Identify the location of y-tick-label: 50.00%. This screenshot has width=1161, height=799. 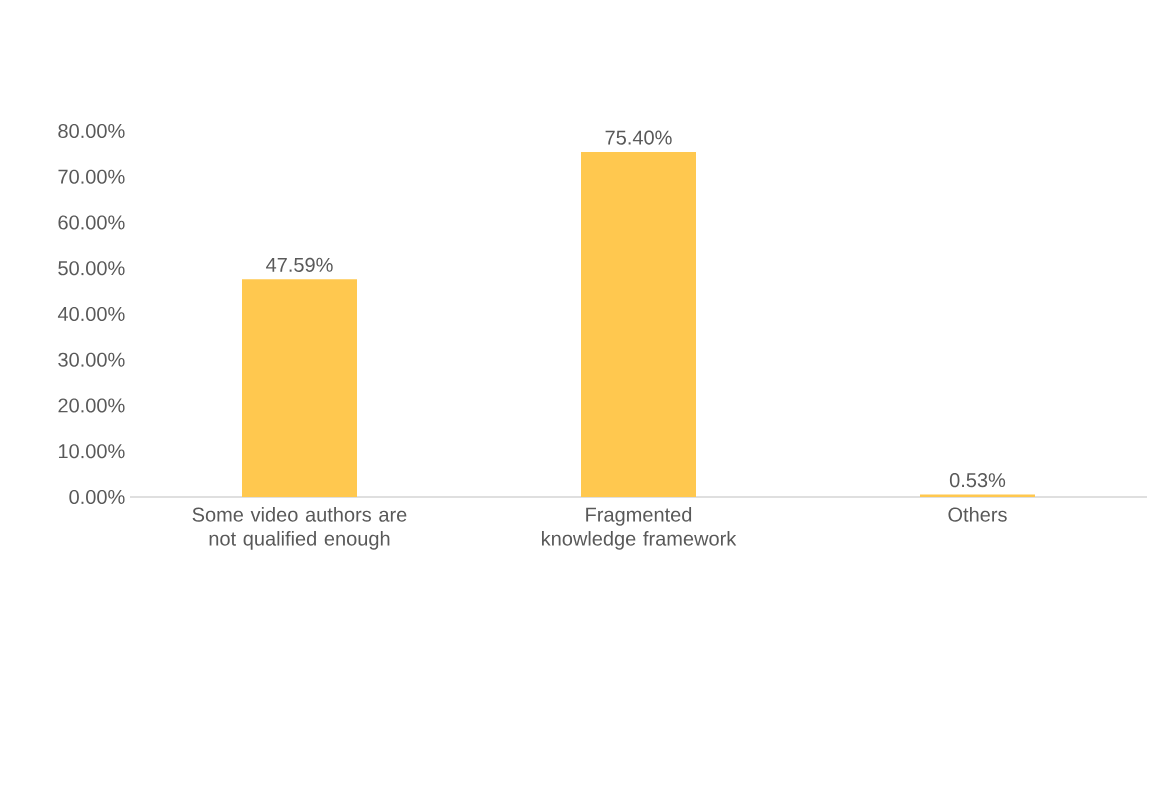
(91, 268).